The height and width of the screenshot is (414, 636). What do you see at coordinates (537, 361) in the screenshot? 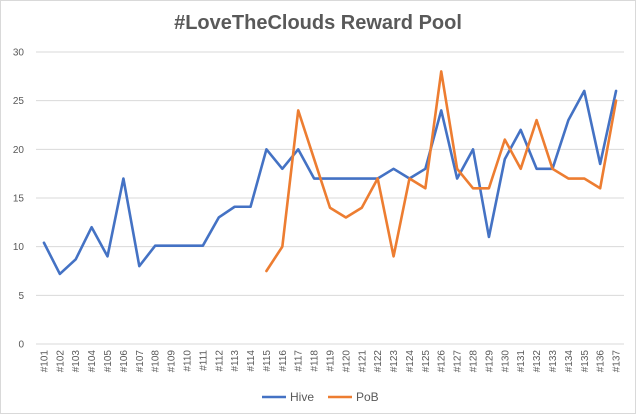
I see `x-tick-label: #132` at bounding box center [537, 361].